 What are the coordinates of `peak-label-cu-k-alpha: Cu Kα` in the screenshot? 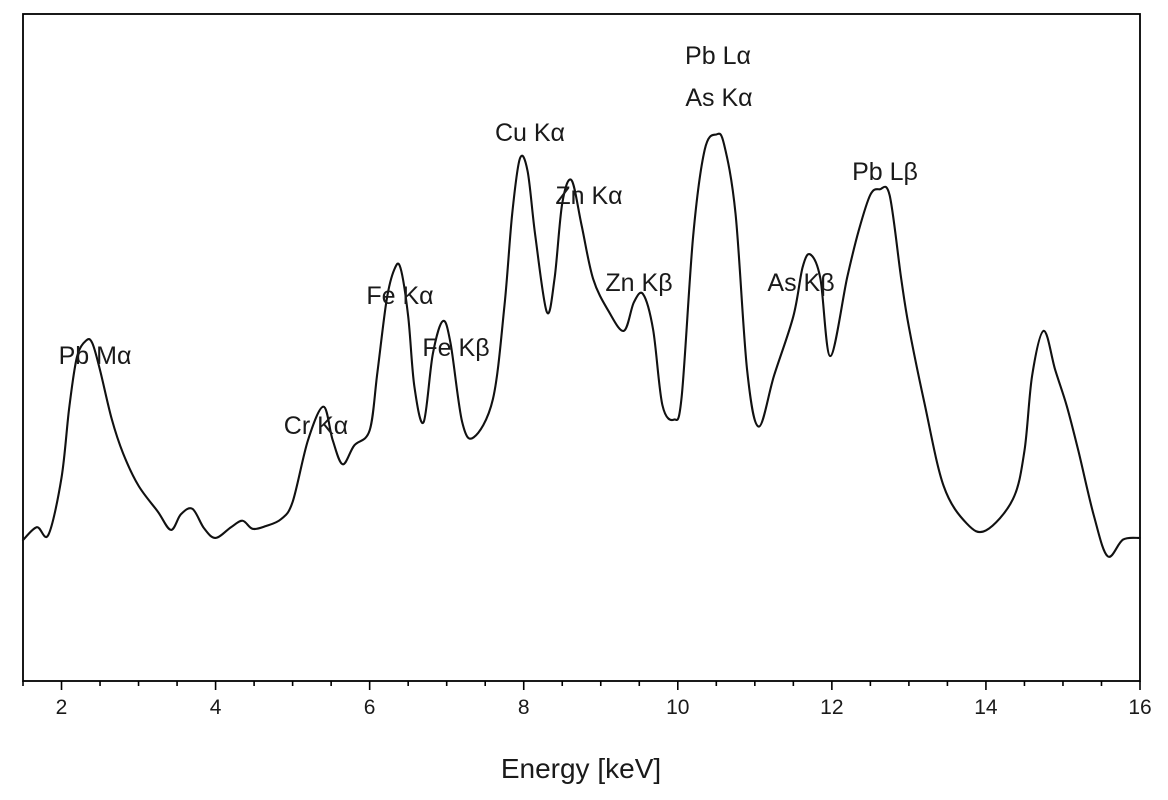 It's located at (530, 133).